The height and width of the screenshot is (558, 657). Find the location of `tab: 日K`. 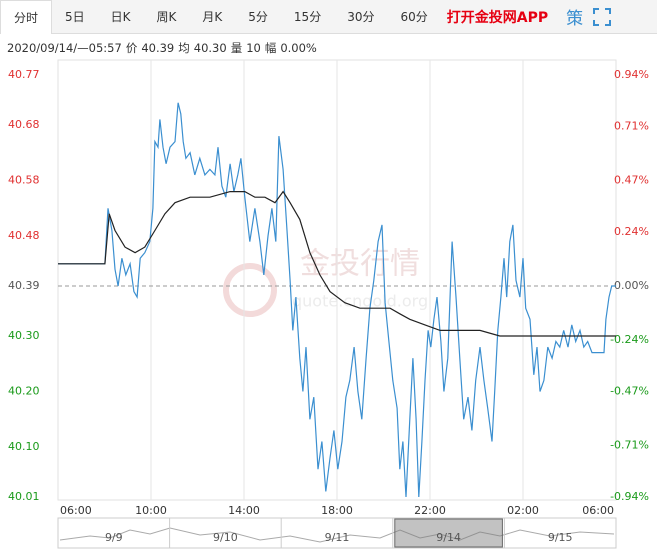

tab: 日K is located at coordinates (120, 16).